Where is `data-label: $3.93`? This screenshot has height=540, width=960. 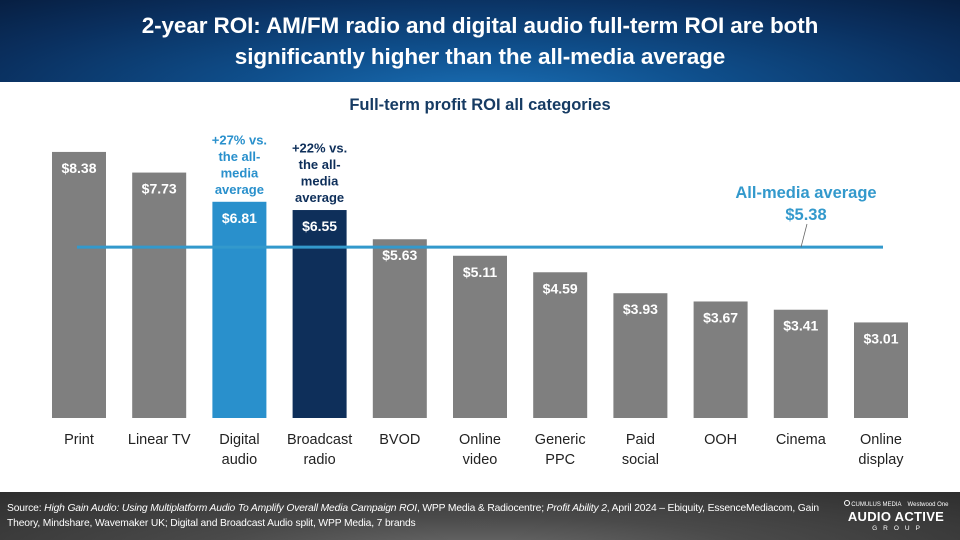
data-label: $3.93 is located at coordinates (640, 309).